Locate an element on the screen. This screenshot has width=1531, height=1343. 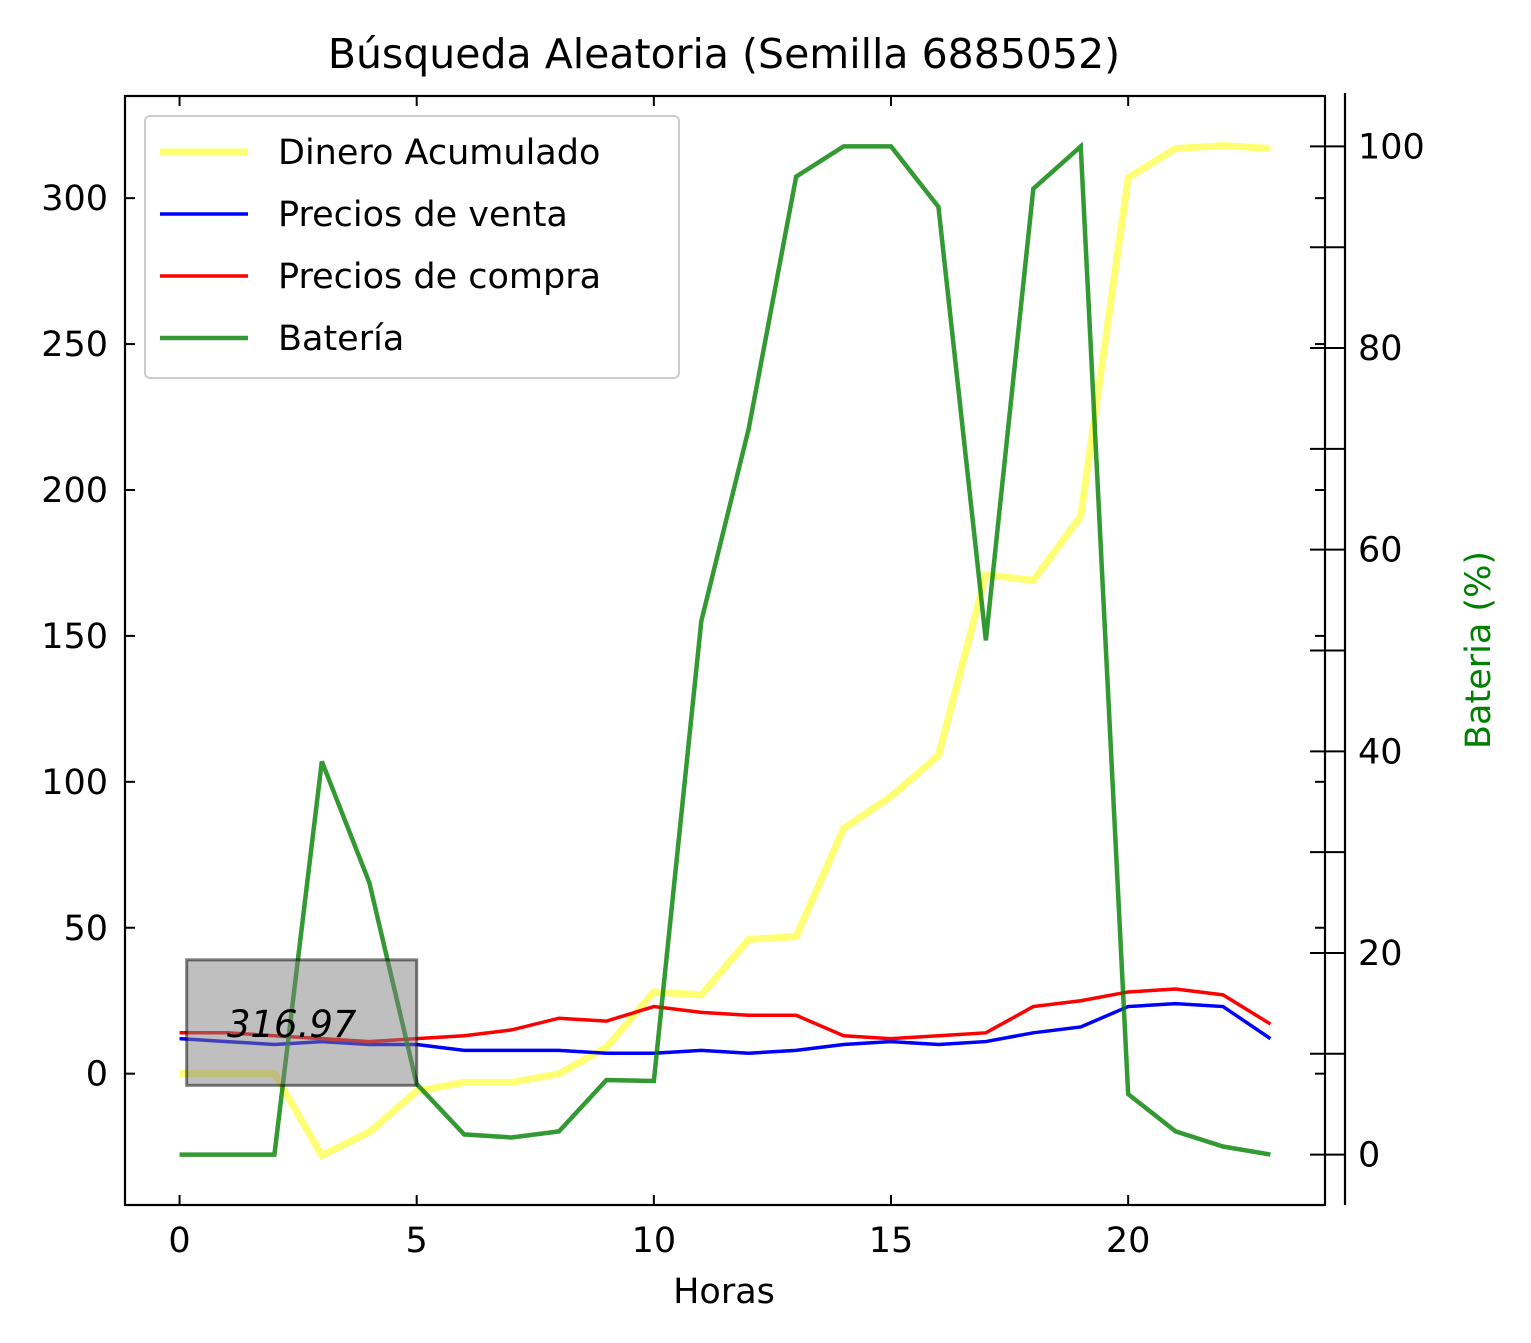
legend-label-bater-a: Batería is located at coordinates (341, 339).